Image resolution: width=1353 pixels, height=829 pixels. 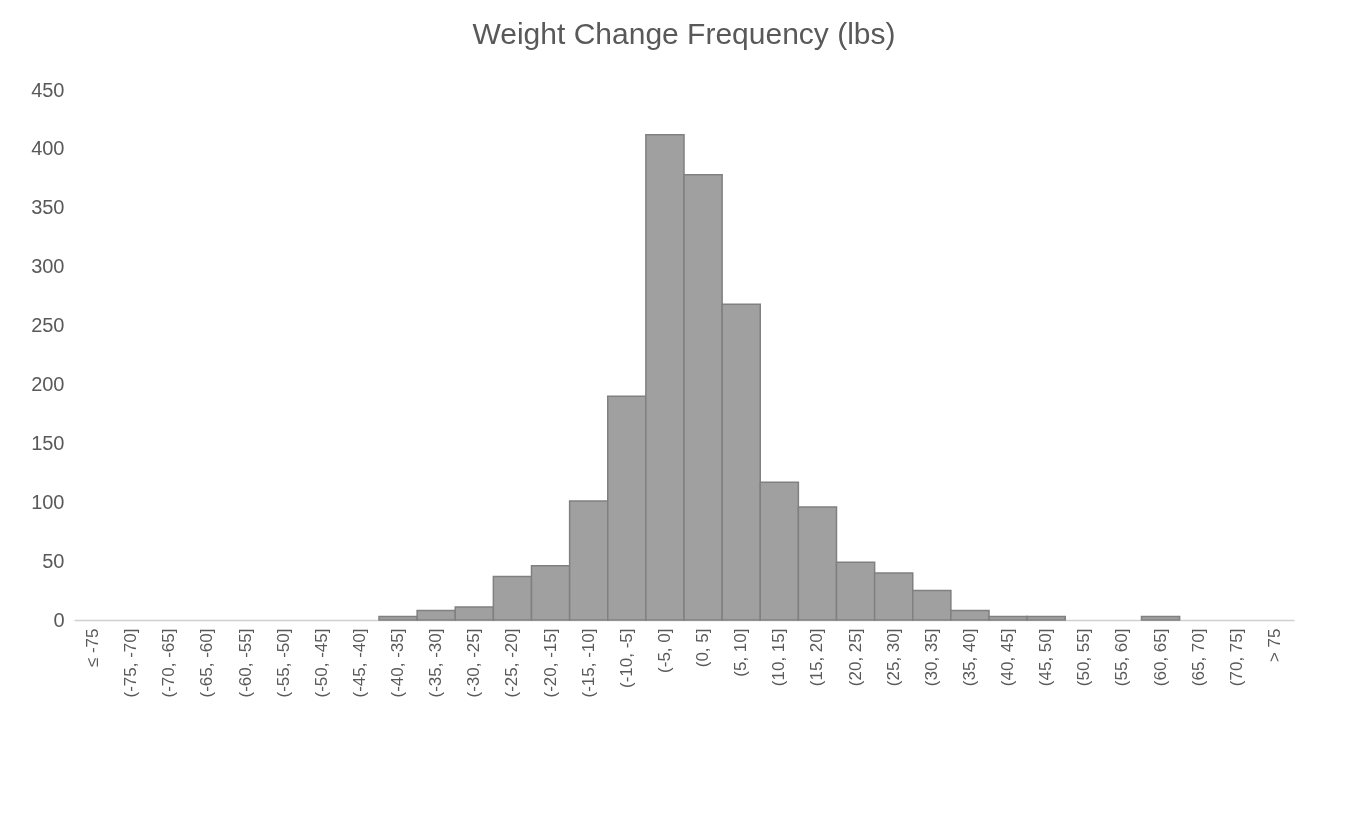 What do you see at coordinates (741, 652) in the screenshot?
I see `x-tick-label: (5, 10]` at bounding box center [741, 652].